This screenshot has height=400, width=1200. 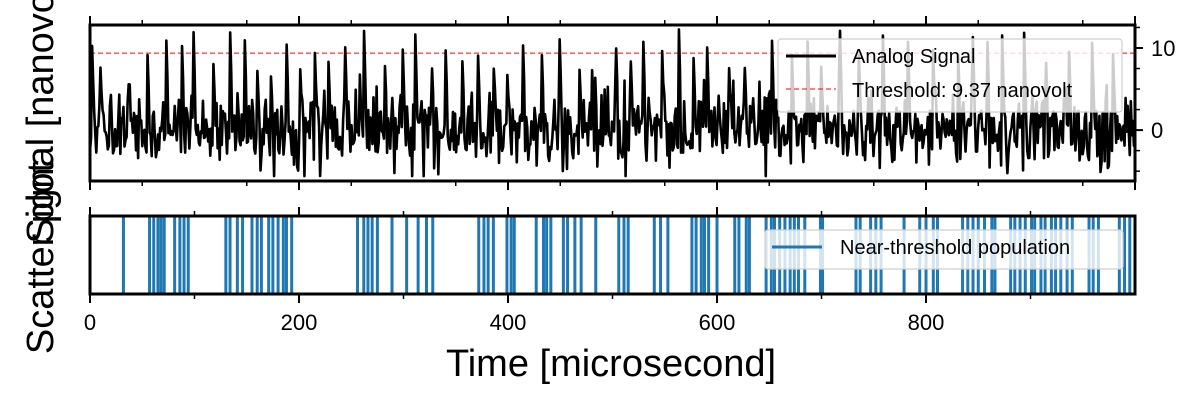 I want to click on x-tick-label: 0, so click(x=90, y=322).